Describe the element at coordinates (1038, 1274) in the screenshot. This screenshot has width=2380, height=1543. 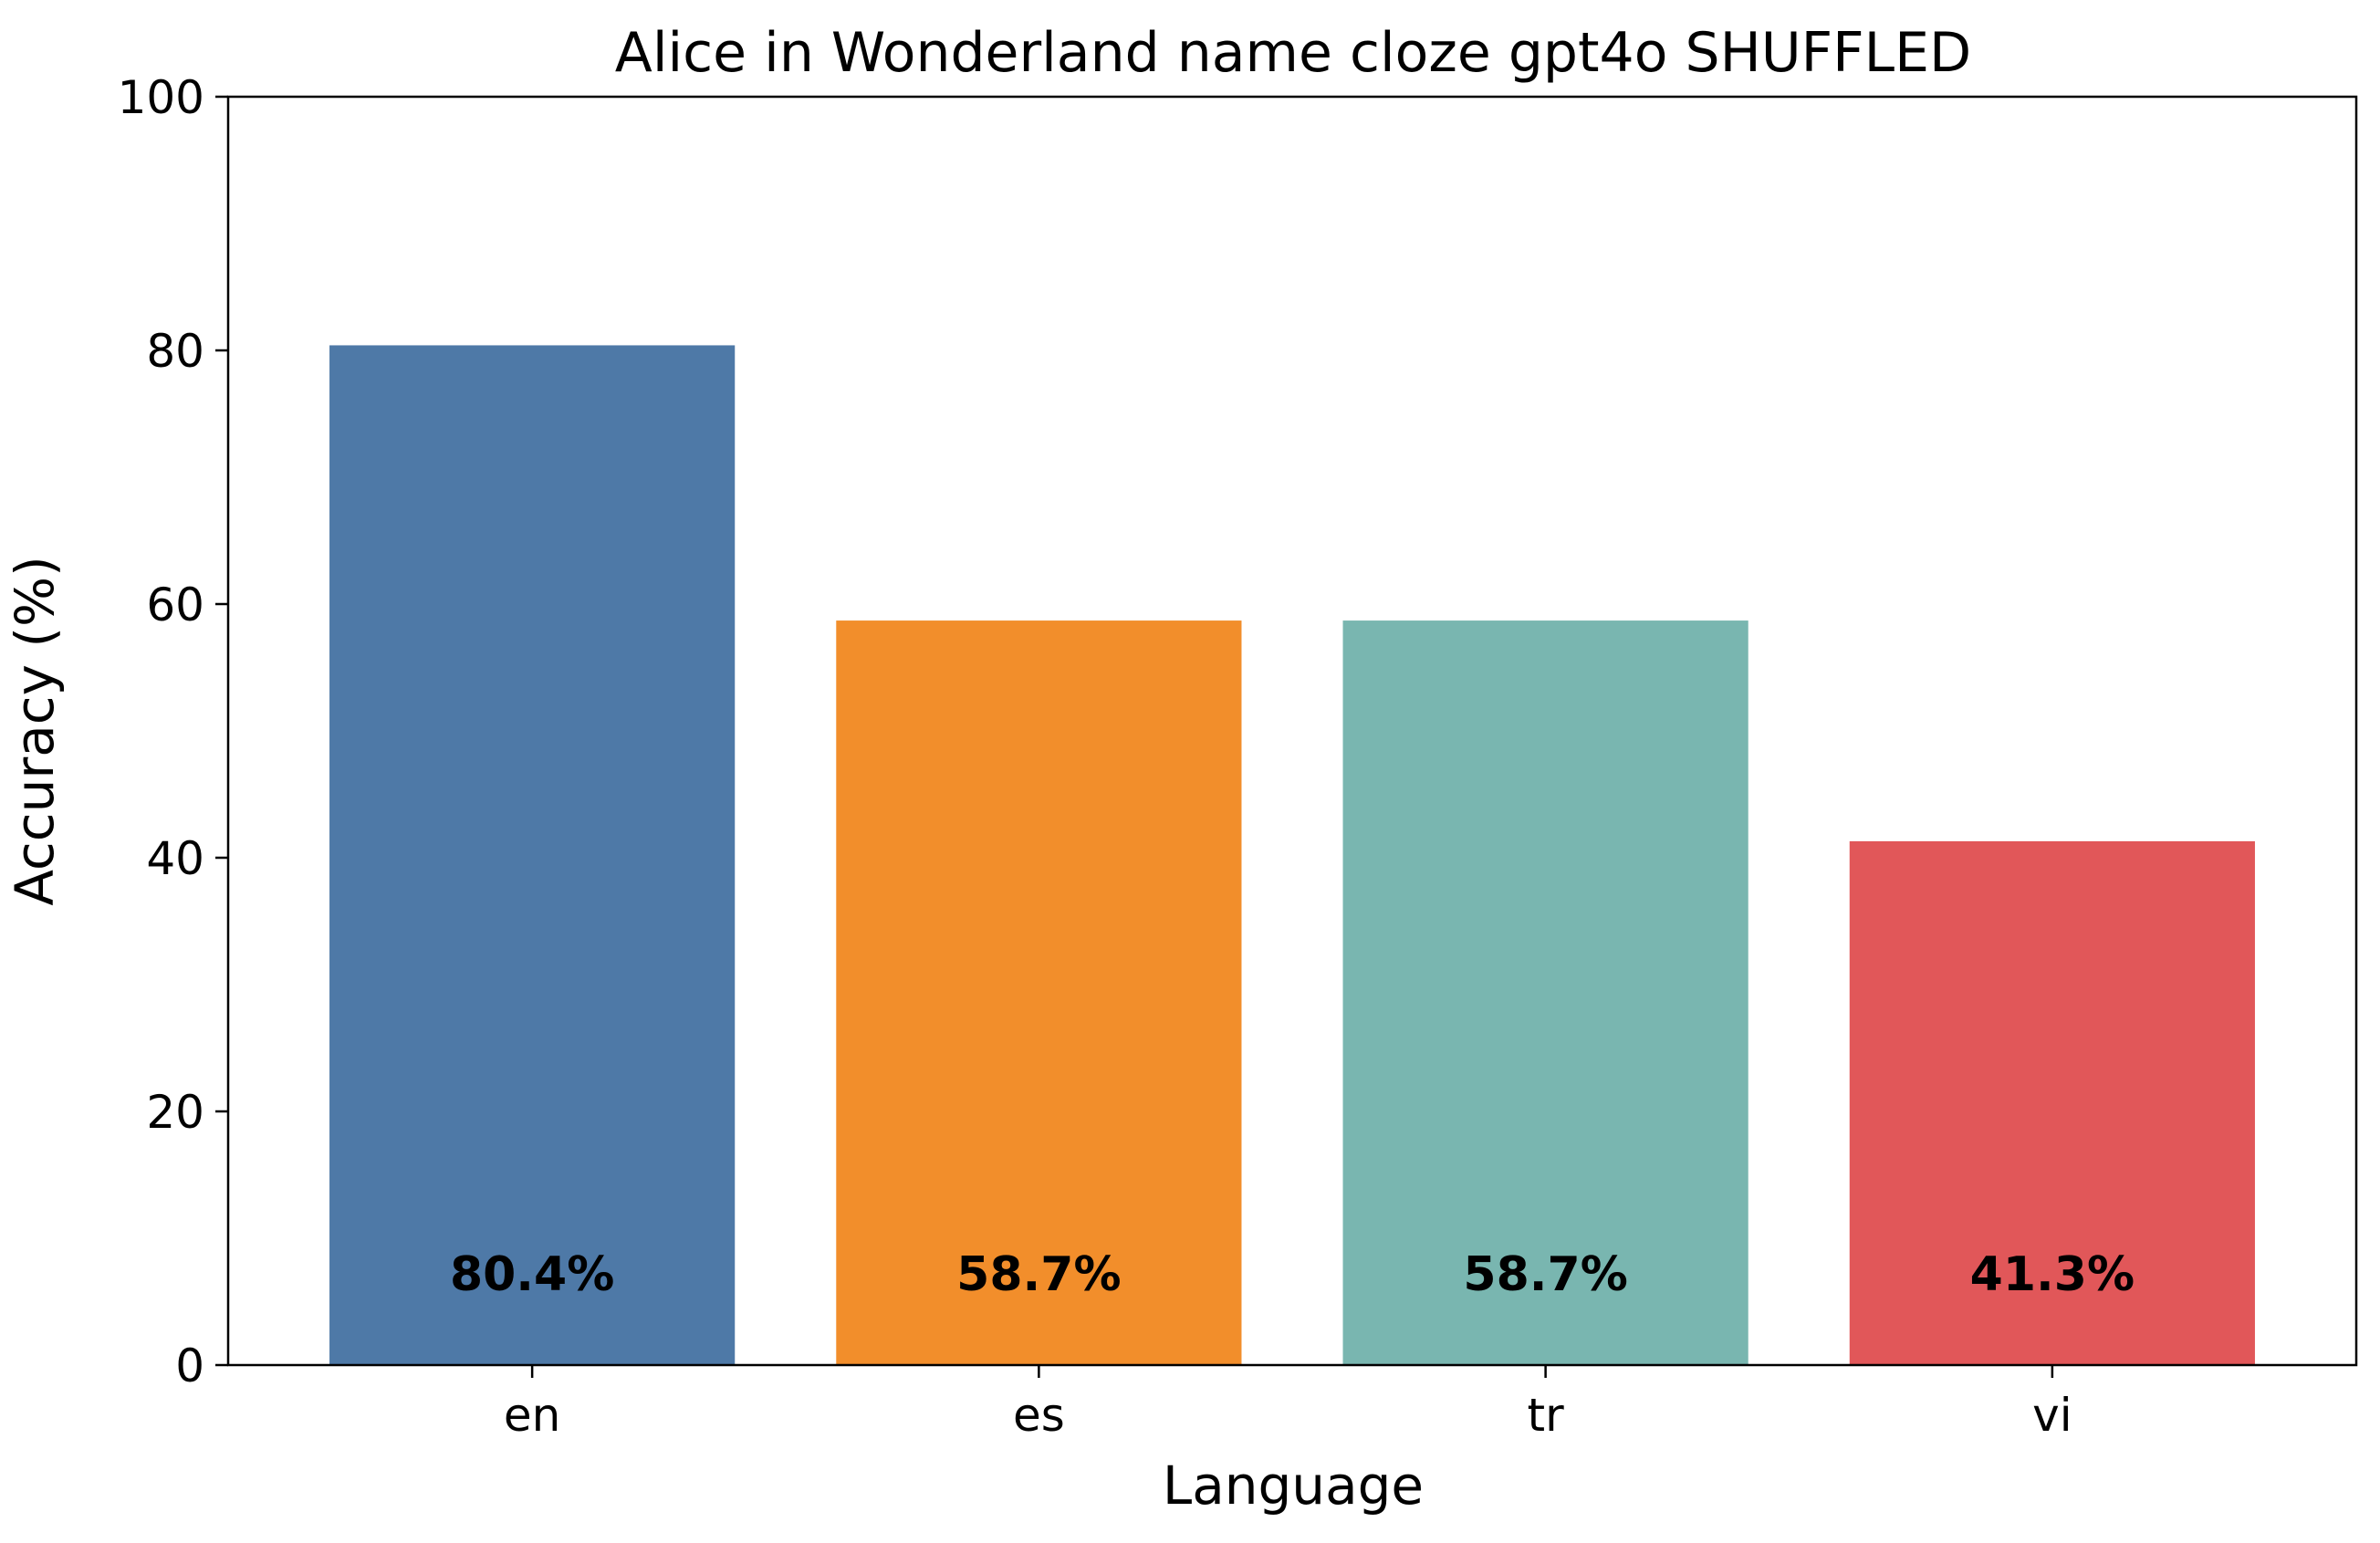
I see `data-label-es: 58.7%` at that location.